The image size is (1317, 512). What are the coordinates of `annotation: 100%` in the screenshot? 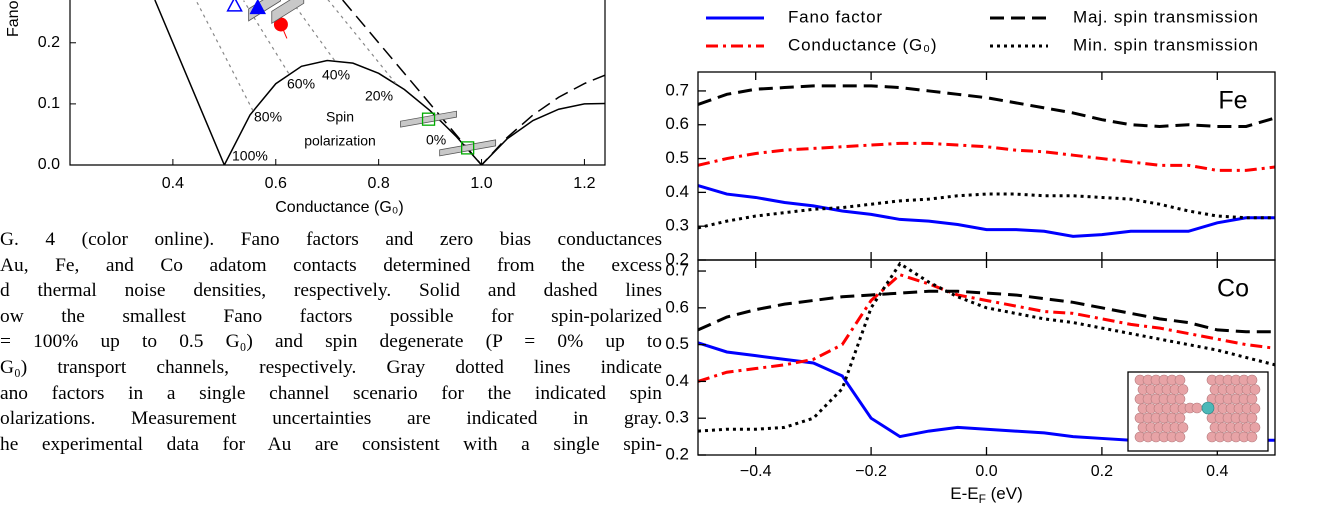 It's located at (250, 156).